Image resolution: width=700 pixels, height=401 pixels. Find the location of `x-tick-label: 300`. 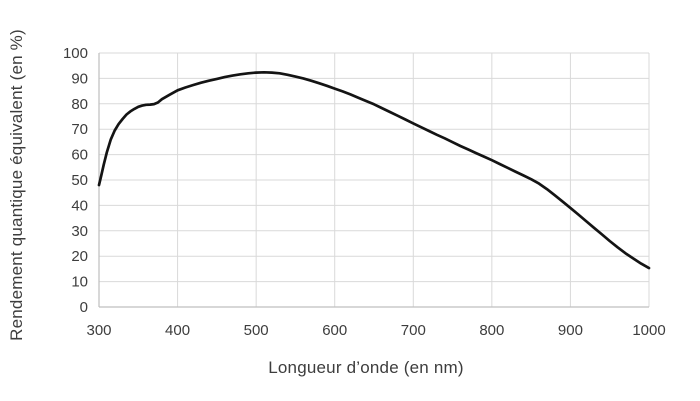

x-tick-label: 300 is located at coordinates (98, 330).